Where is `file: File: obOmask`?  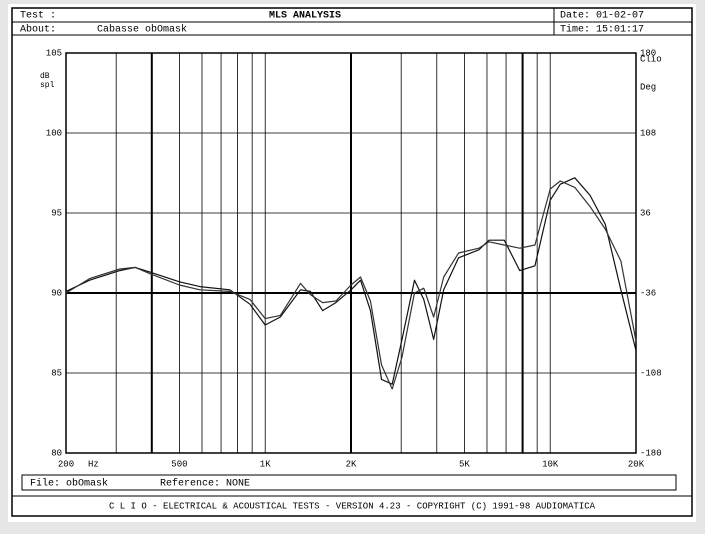 file: File: obOmask is located at coordinates (69, 484).